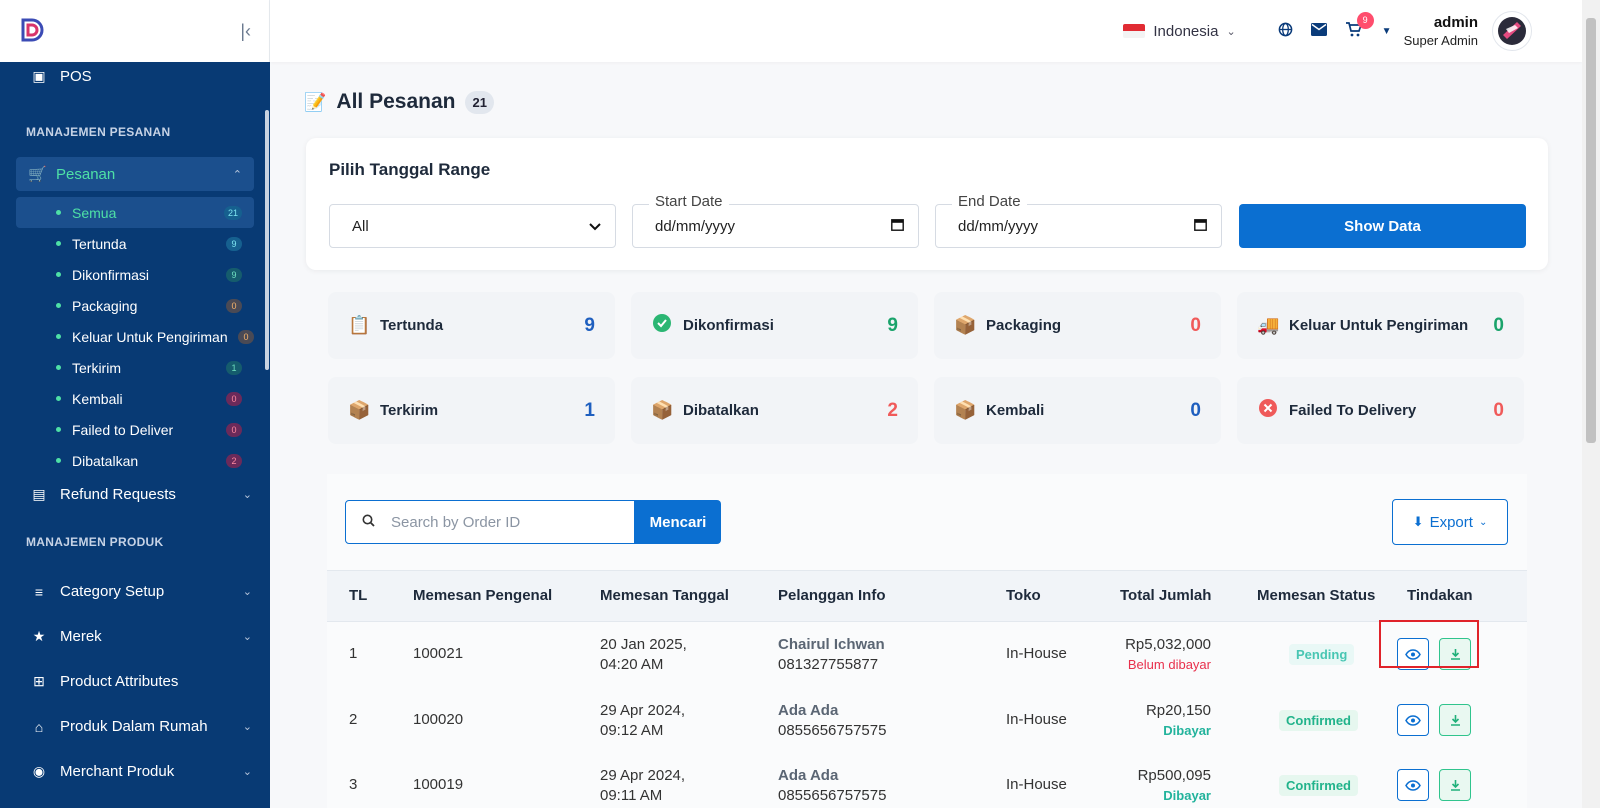 This screenshot has width=1600, height=808. Describe the element at coordinates (135, 591) in the screenshot. I see `sidebar-item-category: ≡ Category Setup ⌄` at that location.